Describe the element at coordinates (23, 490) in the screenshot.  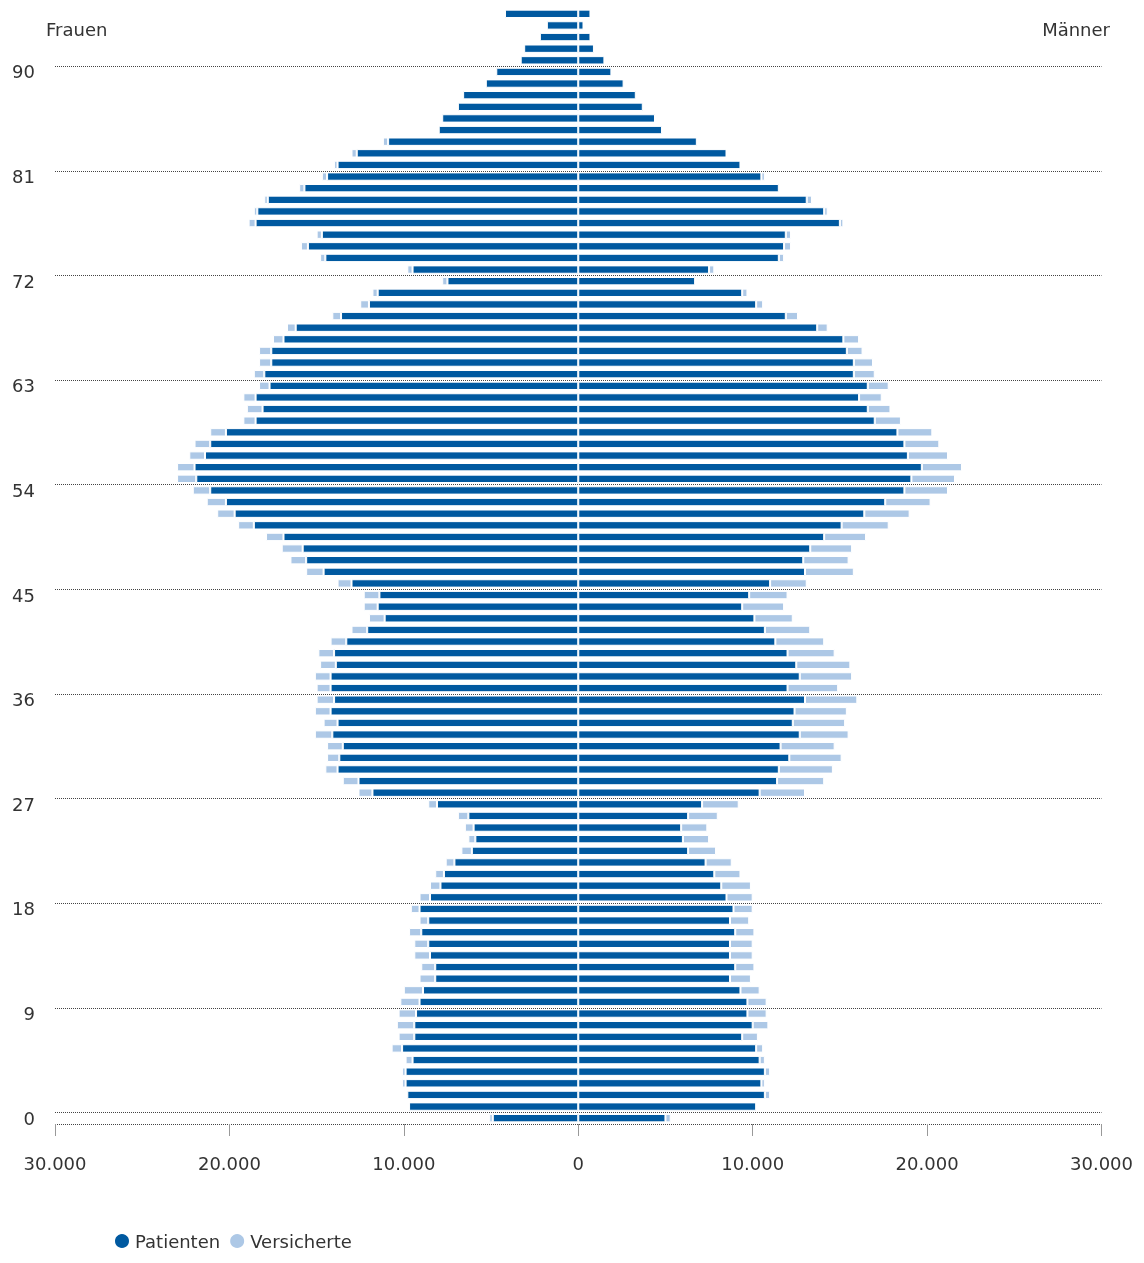
I see `y-tick-label: 54` at that location.